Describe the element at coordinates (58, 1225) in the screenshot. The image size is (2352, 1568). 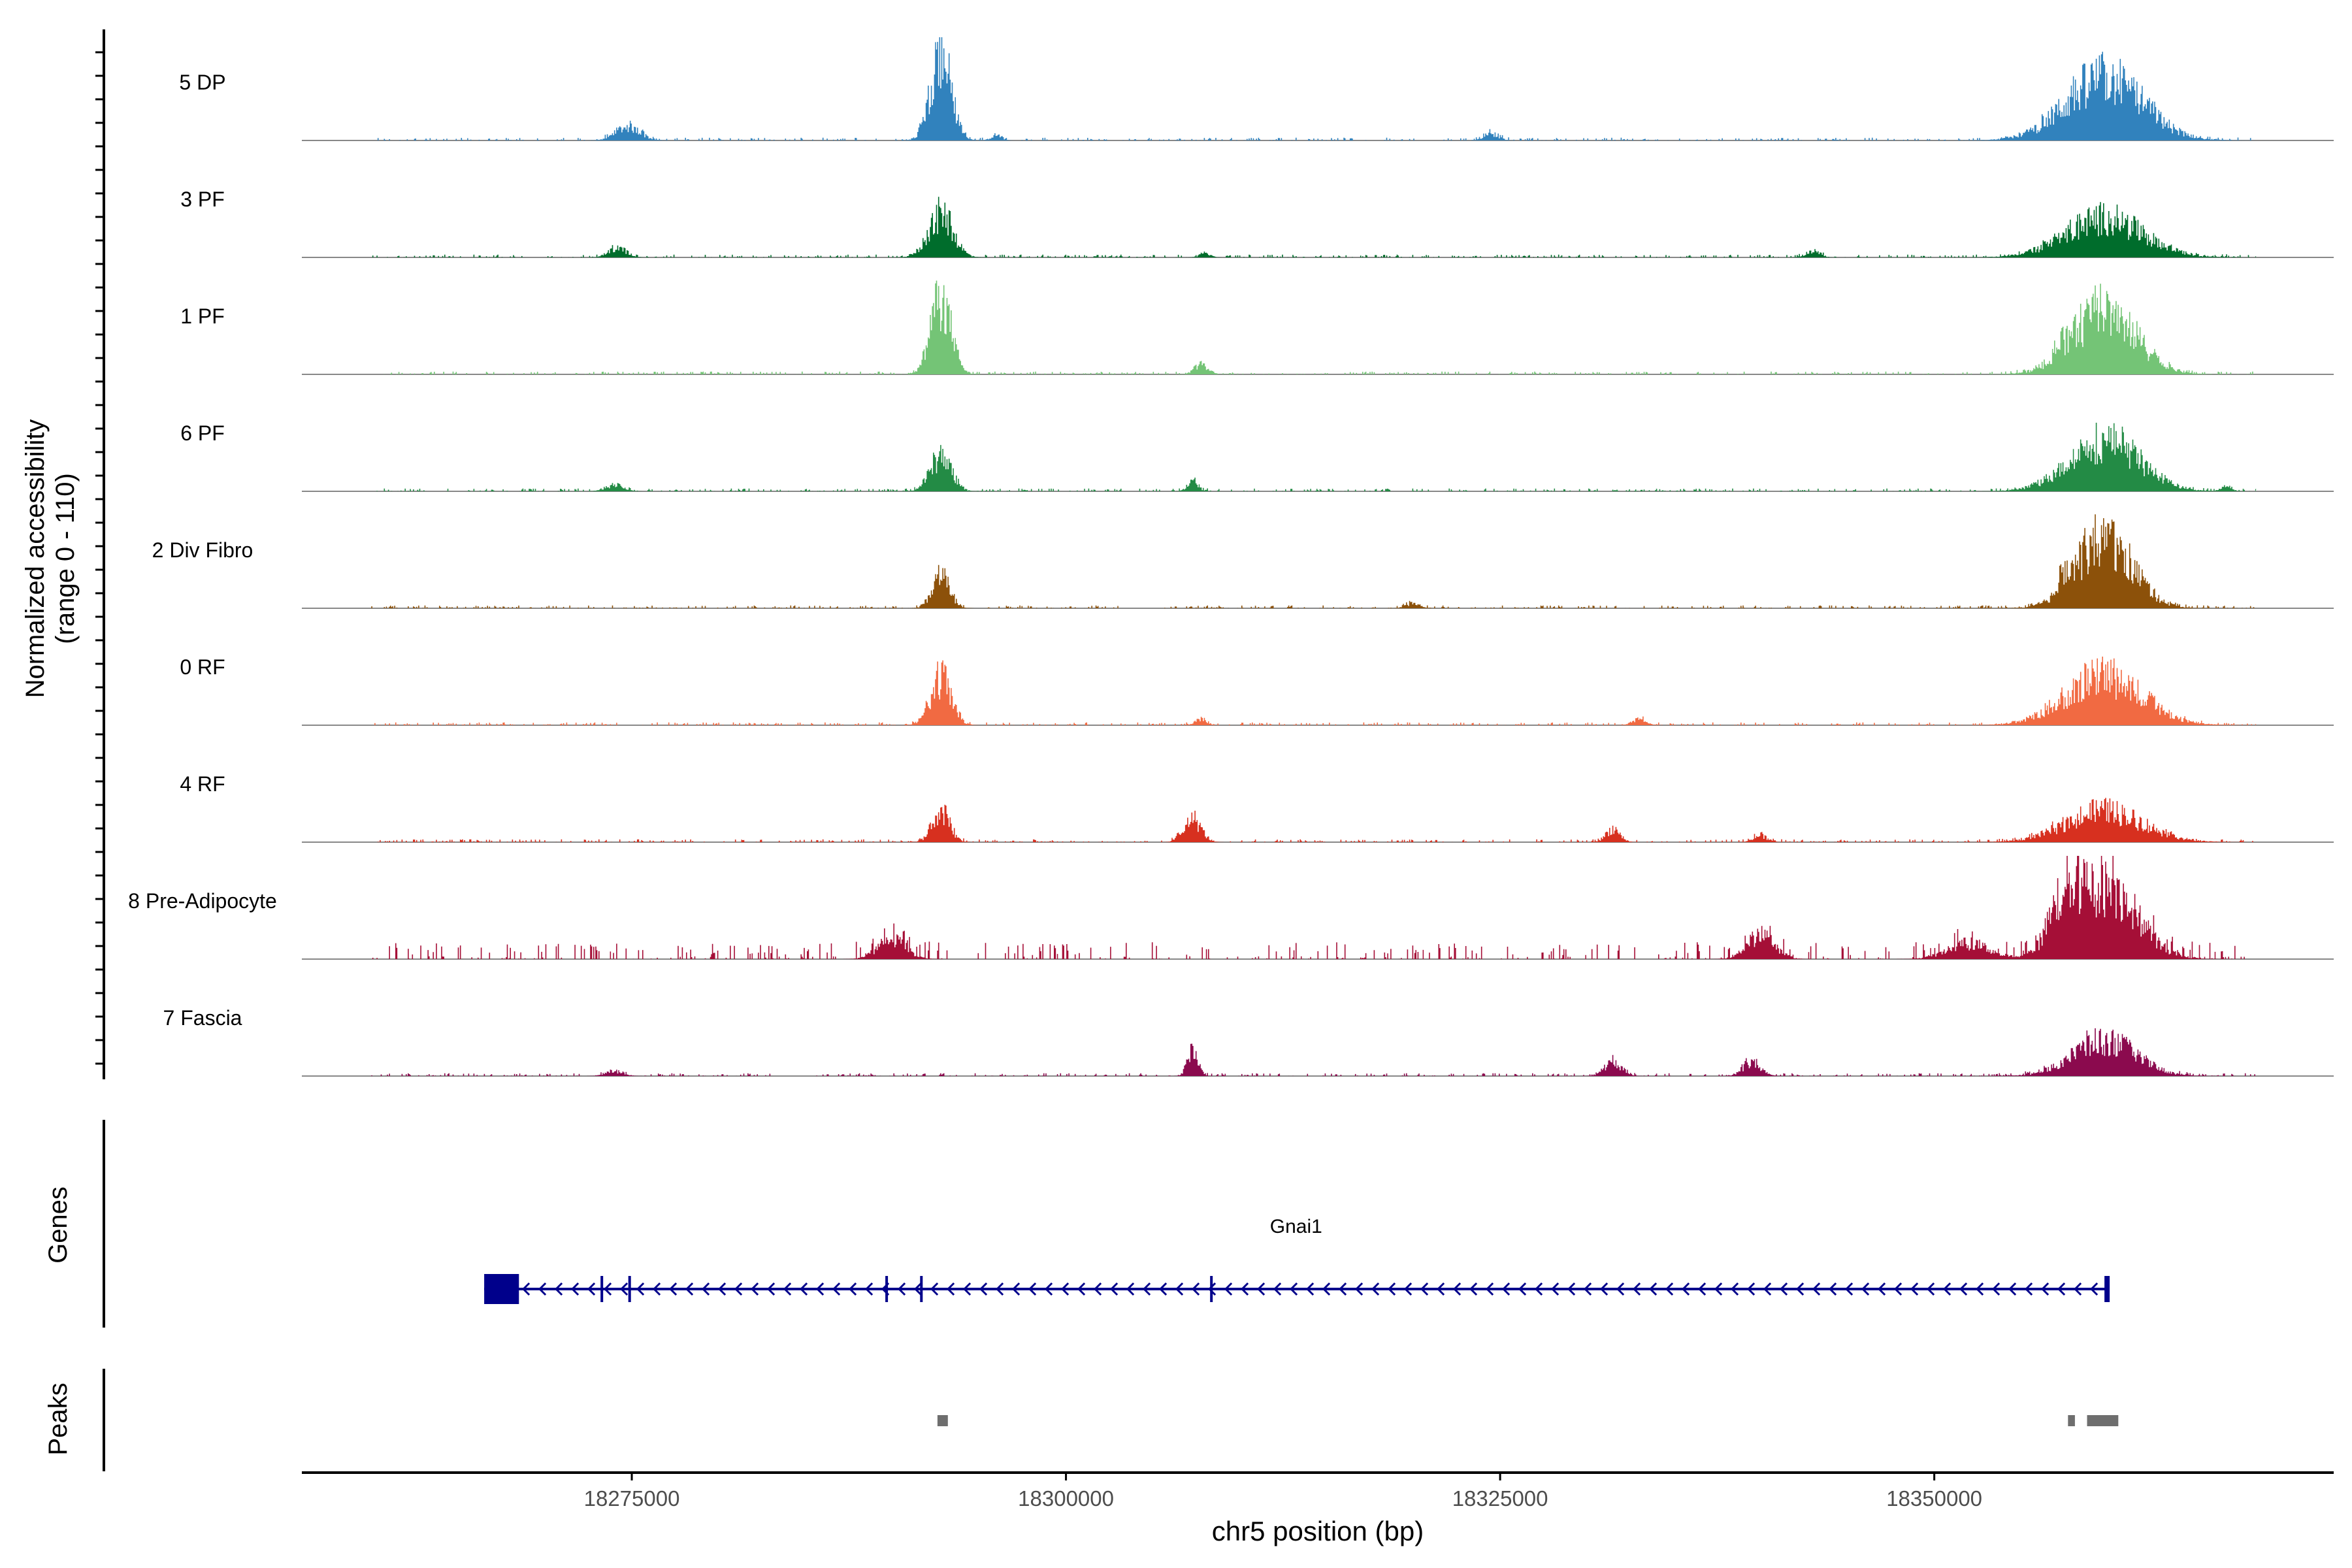
I see `genes-panel-label: Genes` at that location.